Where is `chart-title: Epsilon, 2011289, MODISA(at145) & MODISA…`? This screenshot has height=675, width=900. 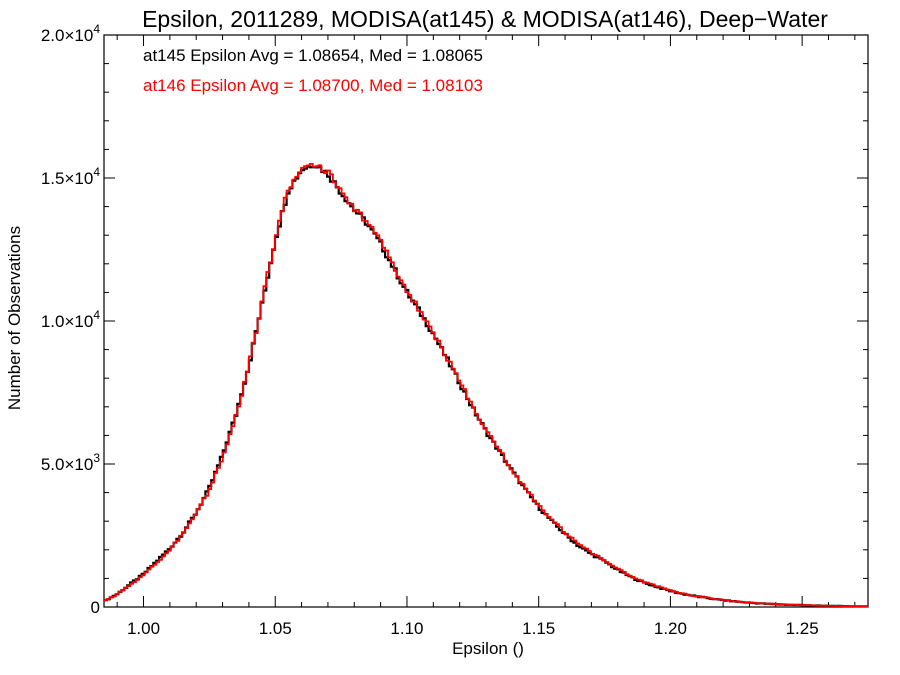
chart-title: Epsilon, 2011289, MODISA(at145) & MODISA… is located at coordinates (485, 19).